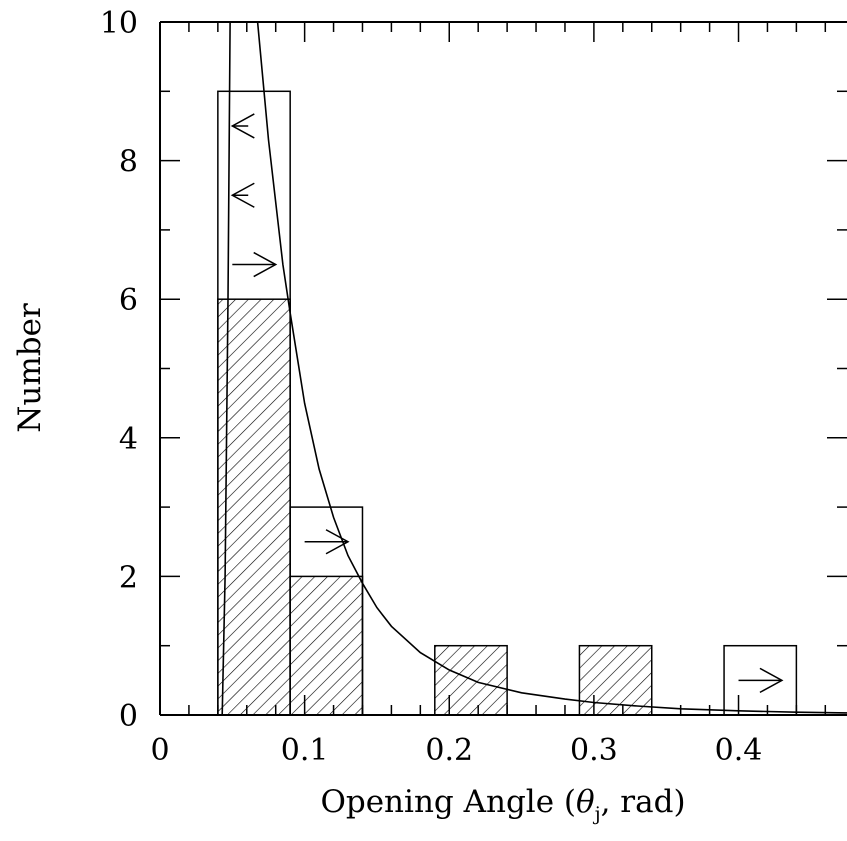 The height and width of the screenshot is (841, 847). Describe the element at coordinates (597, 814) in the screenshot. I see `x-axis-label-subscript: j` at that location.